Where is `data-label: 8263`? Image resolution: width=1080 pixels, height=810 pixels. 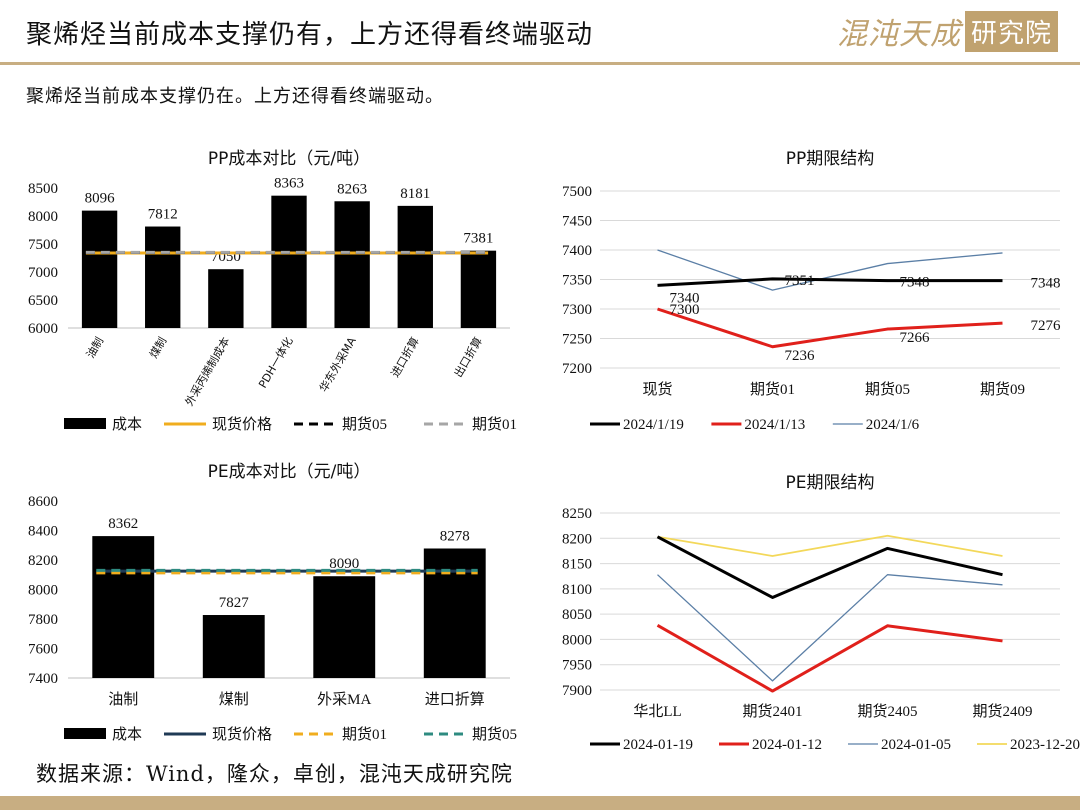
data-label: 8263 is located at coordinates (352, 189).